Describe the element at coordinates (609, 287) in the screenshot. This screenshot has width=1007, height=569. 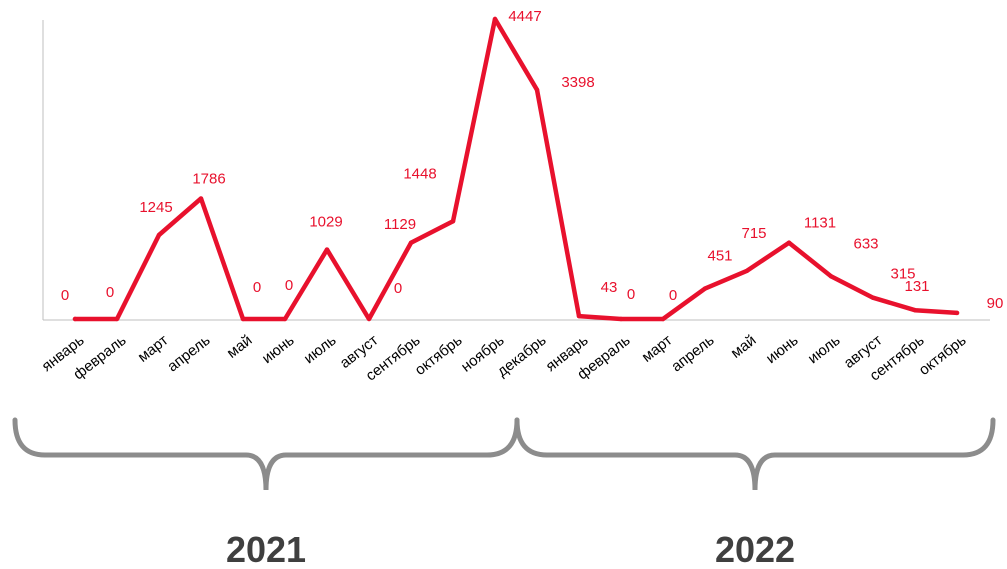
I see `data-label: 43` at that location.